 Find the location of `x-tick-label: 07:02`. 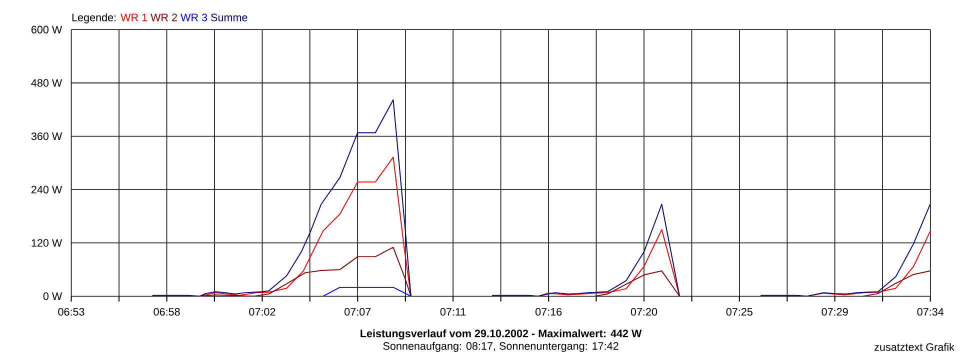

x-tick-label: 07:02 is located at coordinates (262, 312).